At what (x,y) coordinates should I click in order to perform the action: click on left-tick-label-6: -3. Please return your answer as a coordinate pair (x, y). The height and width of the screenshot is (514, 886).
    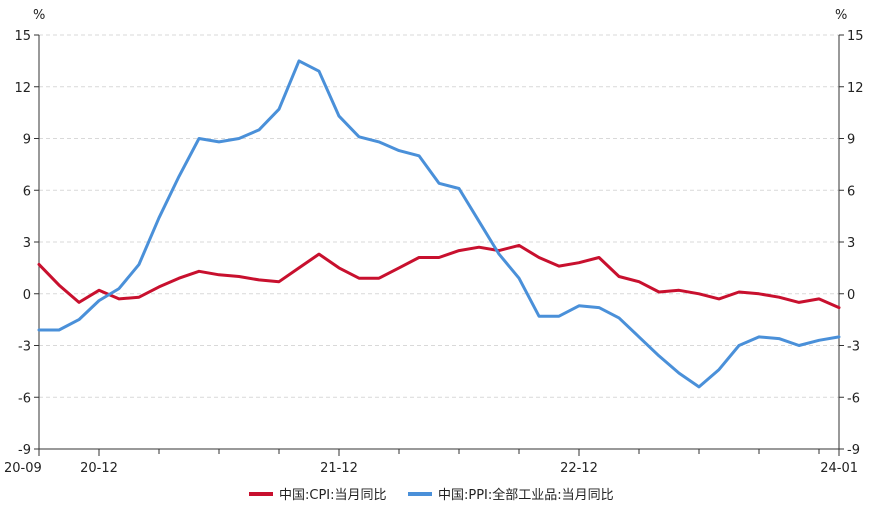
    Looking at the image, I should click on (24, 347).